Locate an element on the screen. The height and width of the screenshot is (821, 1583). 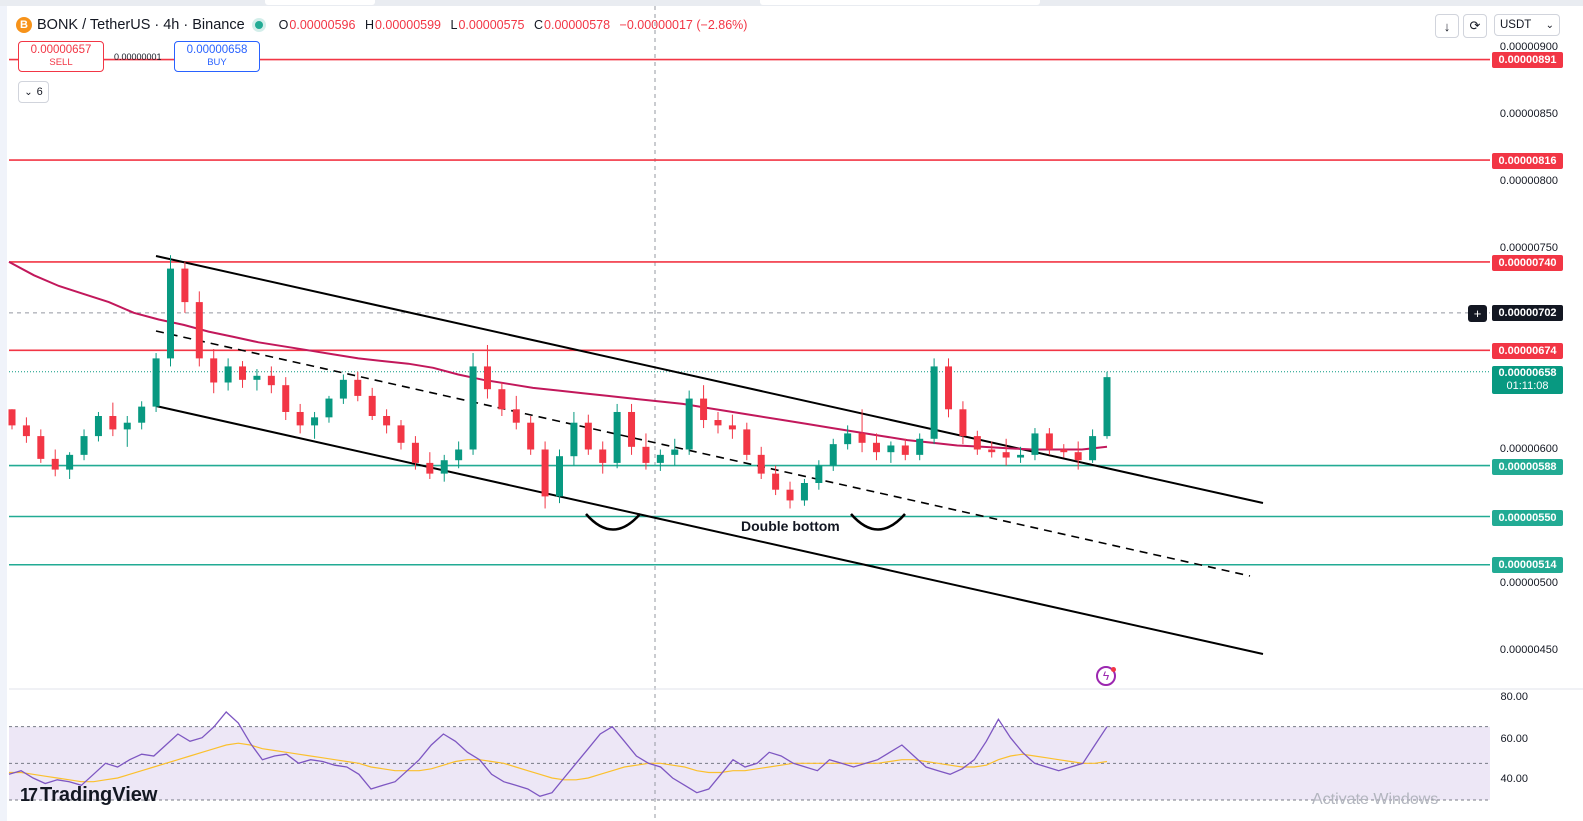
last-price-tag: 0.00000658 01:11:08 is located at coordinates (1527, 380).